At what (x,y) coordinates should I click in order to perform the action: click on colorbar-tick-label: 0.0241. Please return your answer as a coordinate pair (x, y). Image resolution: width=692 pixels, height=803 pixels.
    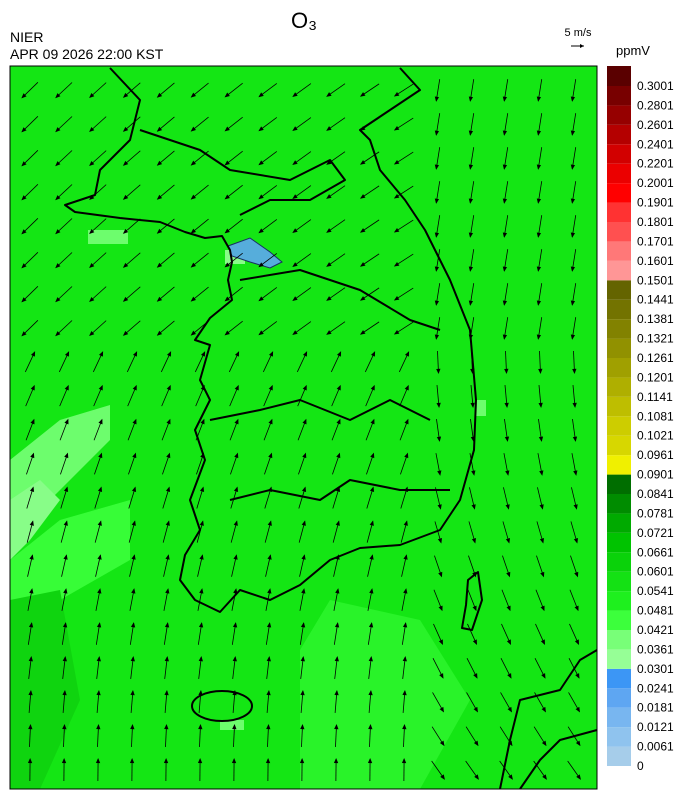
    Looking at the image, I should click on (655, 688).